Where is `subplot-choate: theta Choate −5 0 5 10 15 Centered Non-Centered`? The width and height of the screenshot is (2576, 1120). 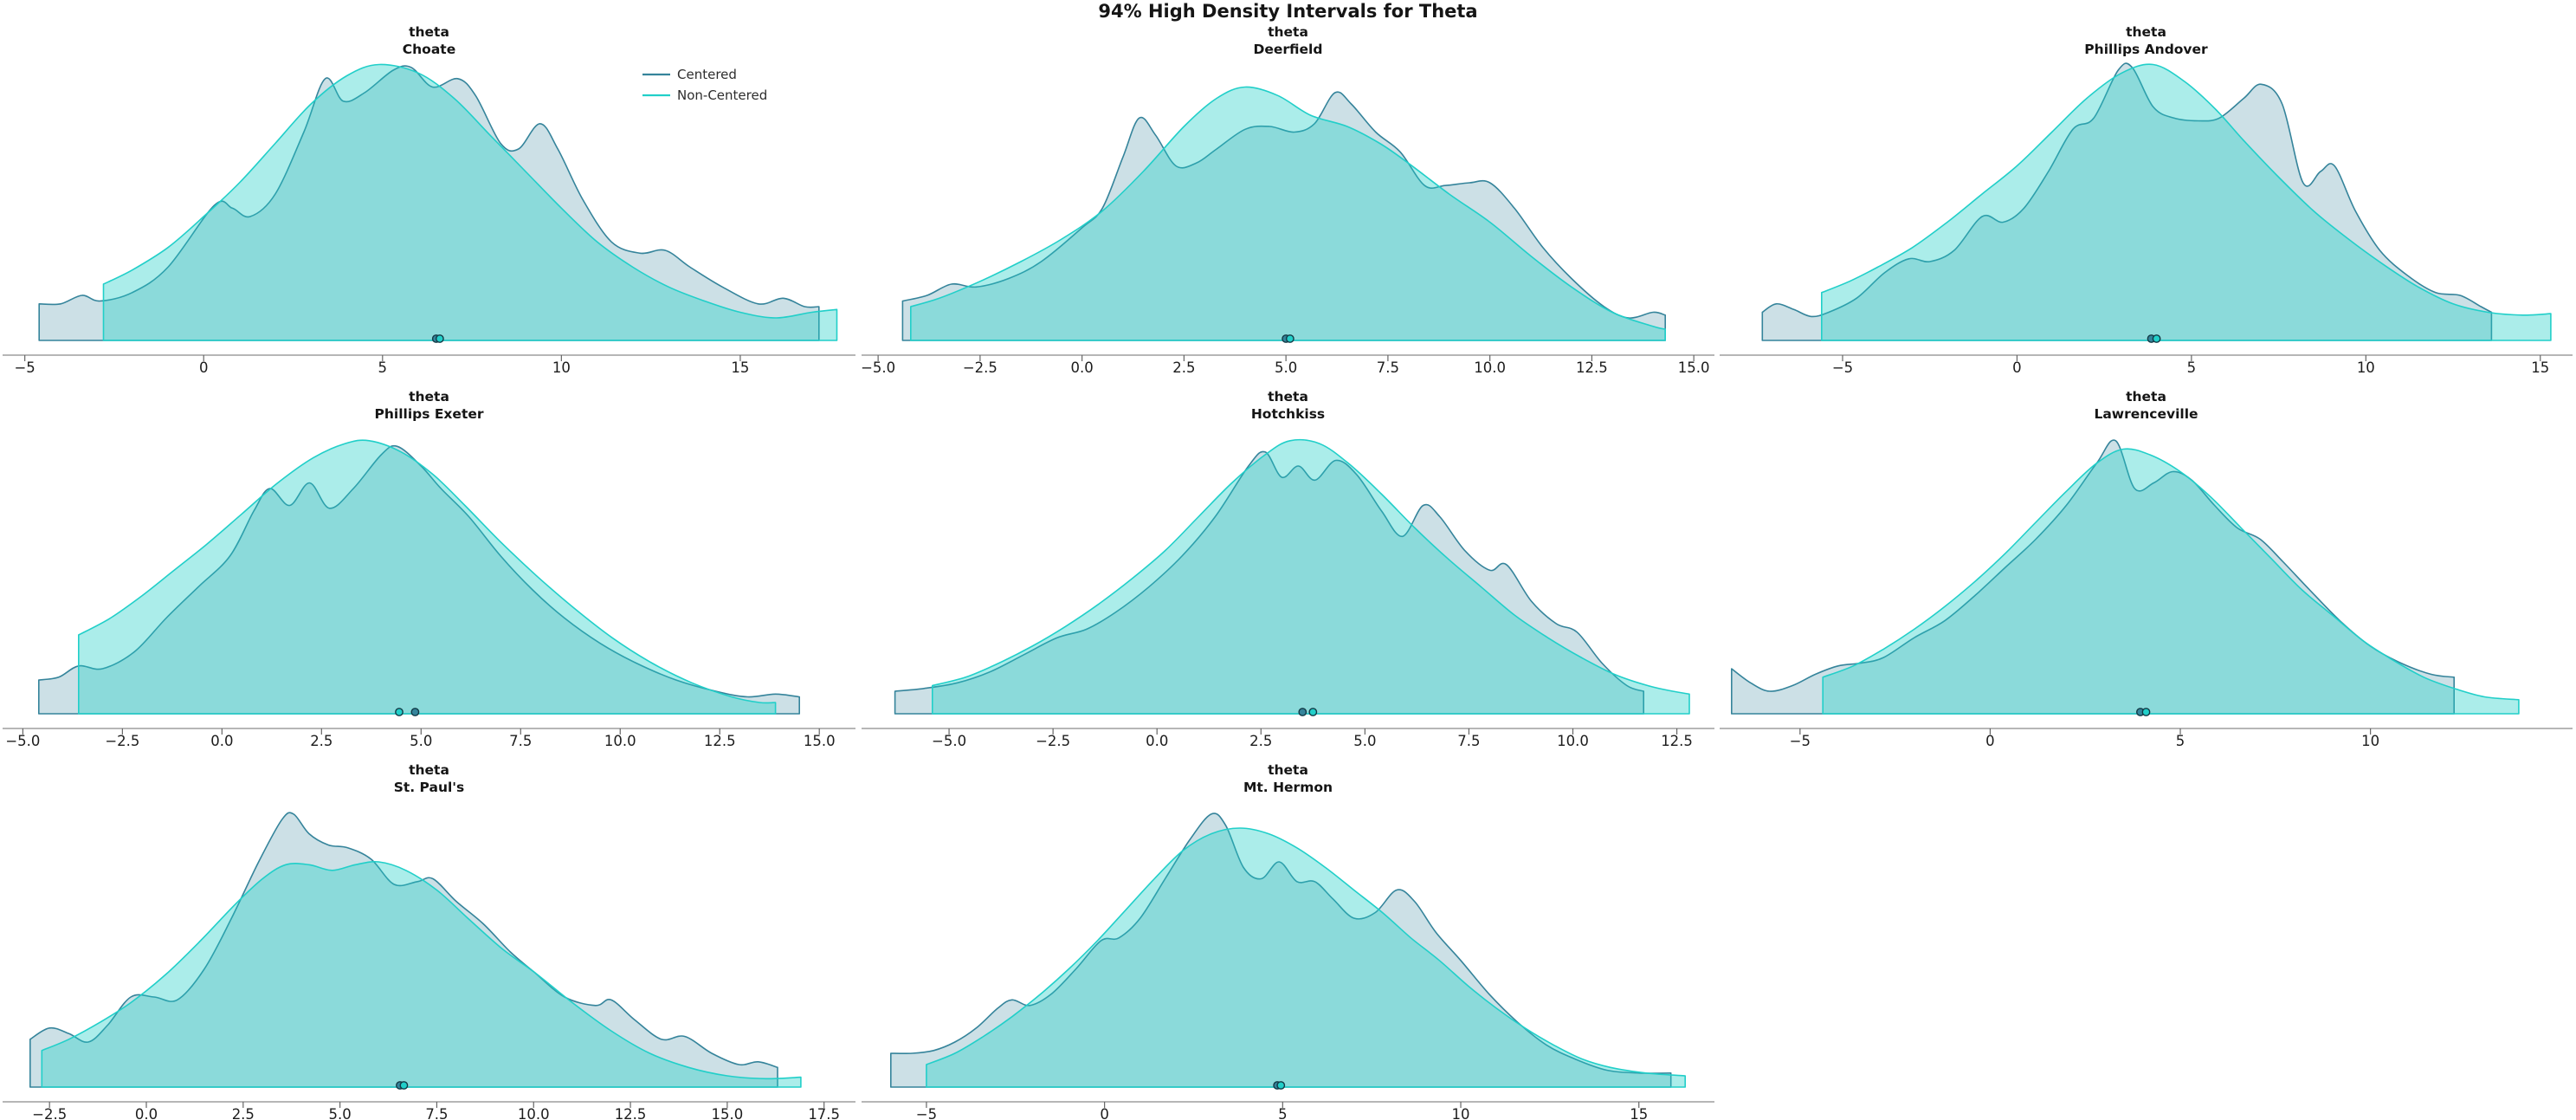
subplot-choate: theta Choate −5 0 5 10 15 Centered Non-Centered is located at coordinates (429, 188).